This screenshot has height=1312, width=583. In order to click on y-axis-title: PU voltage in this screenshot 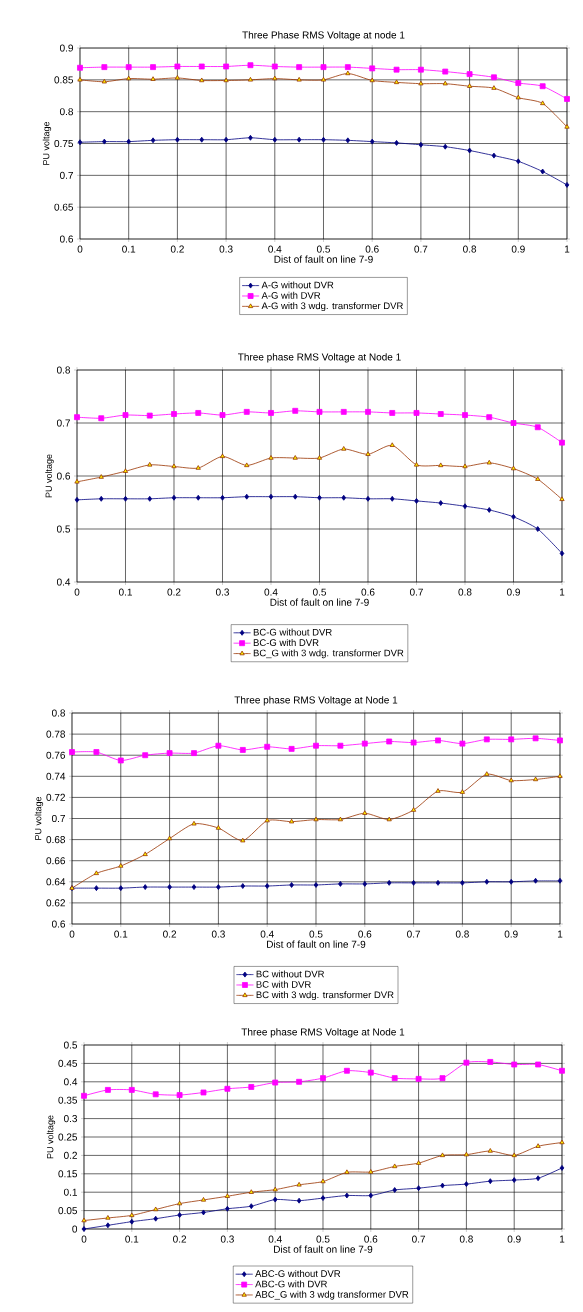, I will do `click(39, 818)`.